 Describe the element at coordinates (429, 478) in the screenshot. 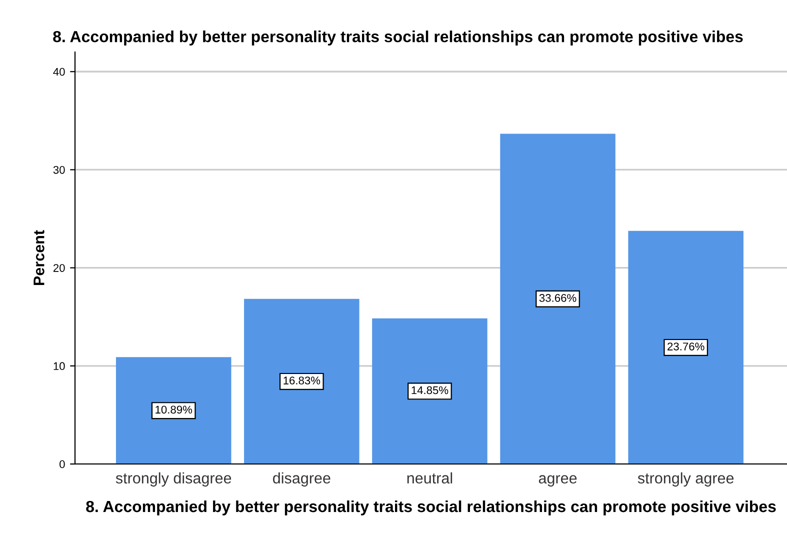

I see `x-tick-label: neutral` at that location.